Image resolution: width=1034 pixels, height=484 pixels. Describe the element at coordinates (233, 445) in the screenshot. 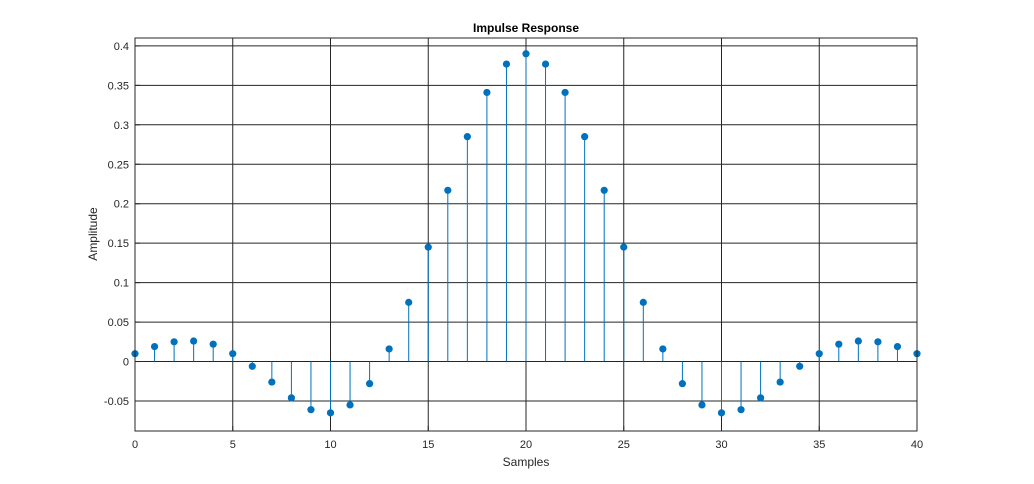

I see `x-tick-label: 5` at that location.